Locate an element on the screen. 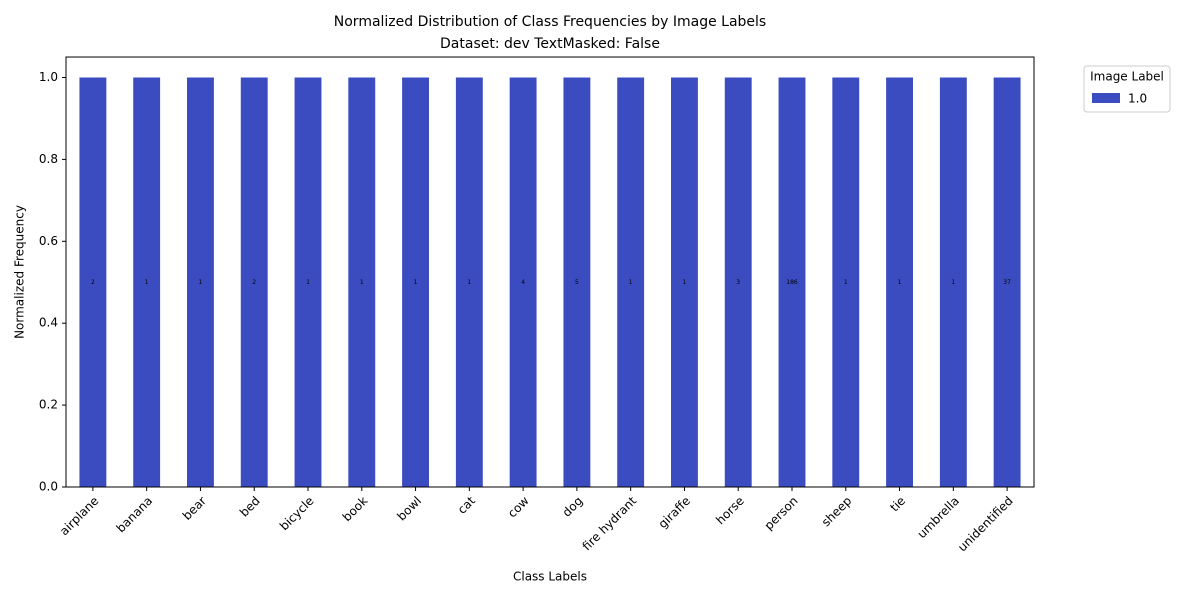 This screenshot has width=1200, height=600. x-axis-label: Class Labels is located at coordinates (550, 577).